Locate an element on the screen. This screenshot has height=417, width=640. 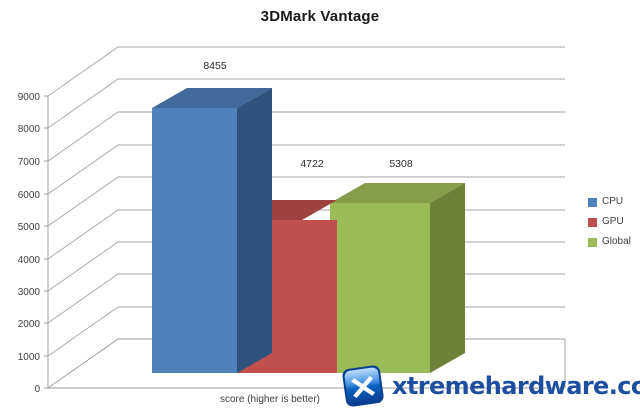
y-tick-label: 0 is located at coordinates (37, 389).